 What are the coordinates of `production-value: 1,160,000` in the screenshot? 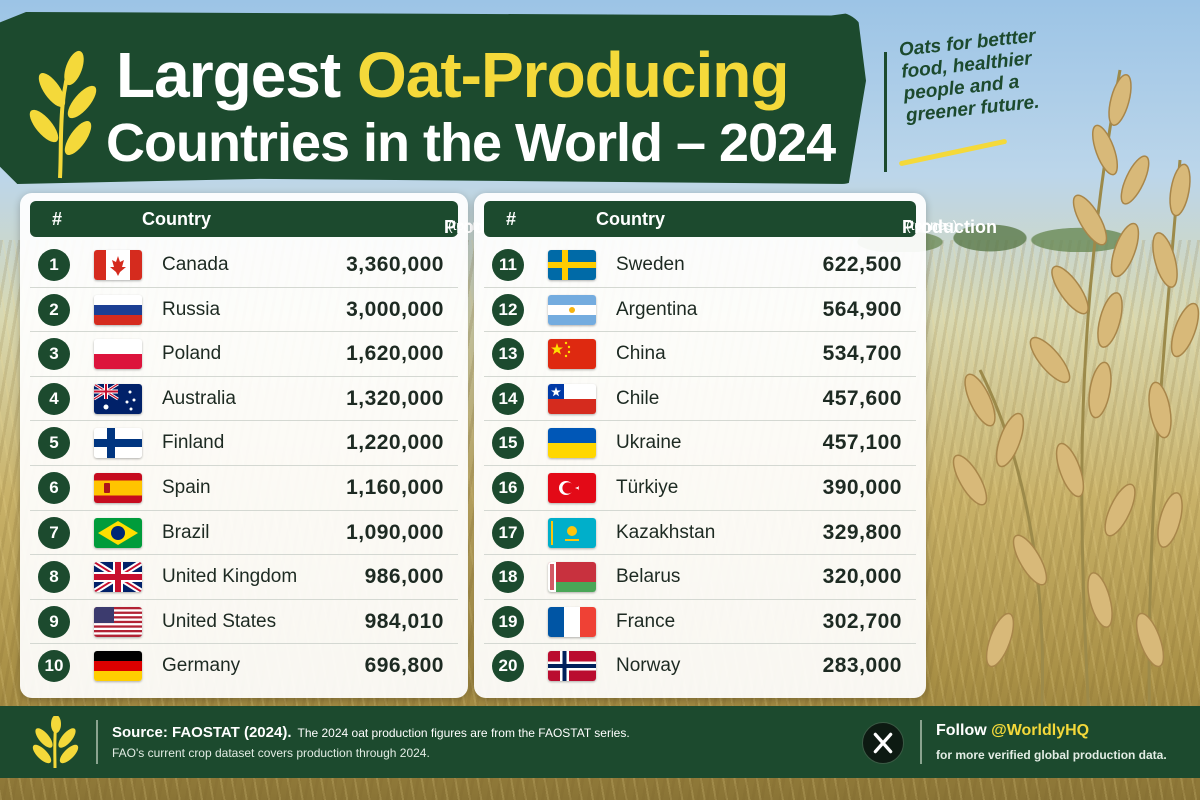 It's located at (395, 487).